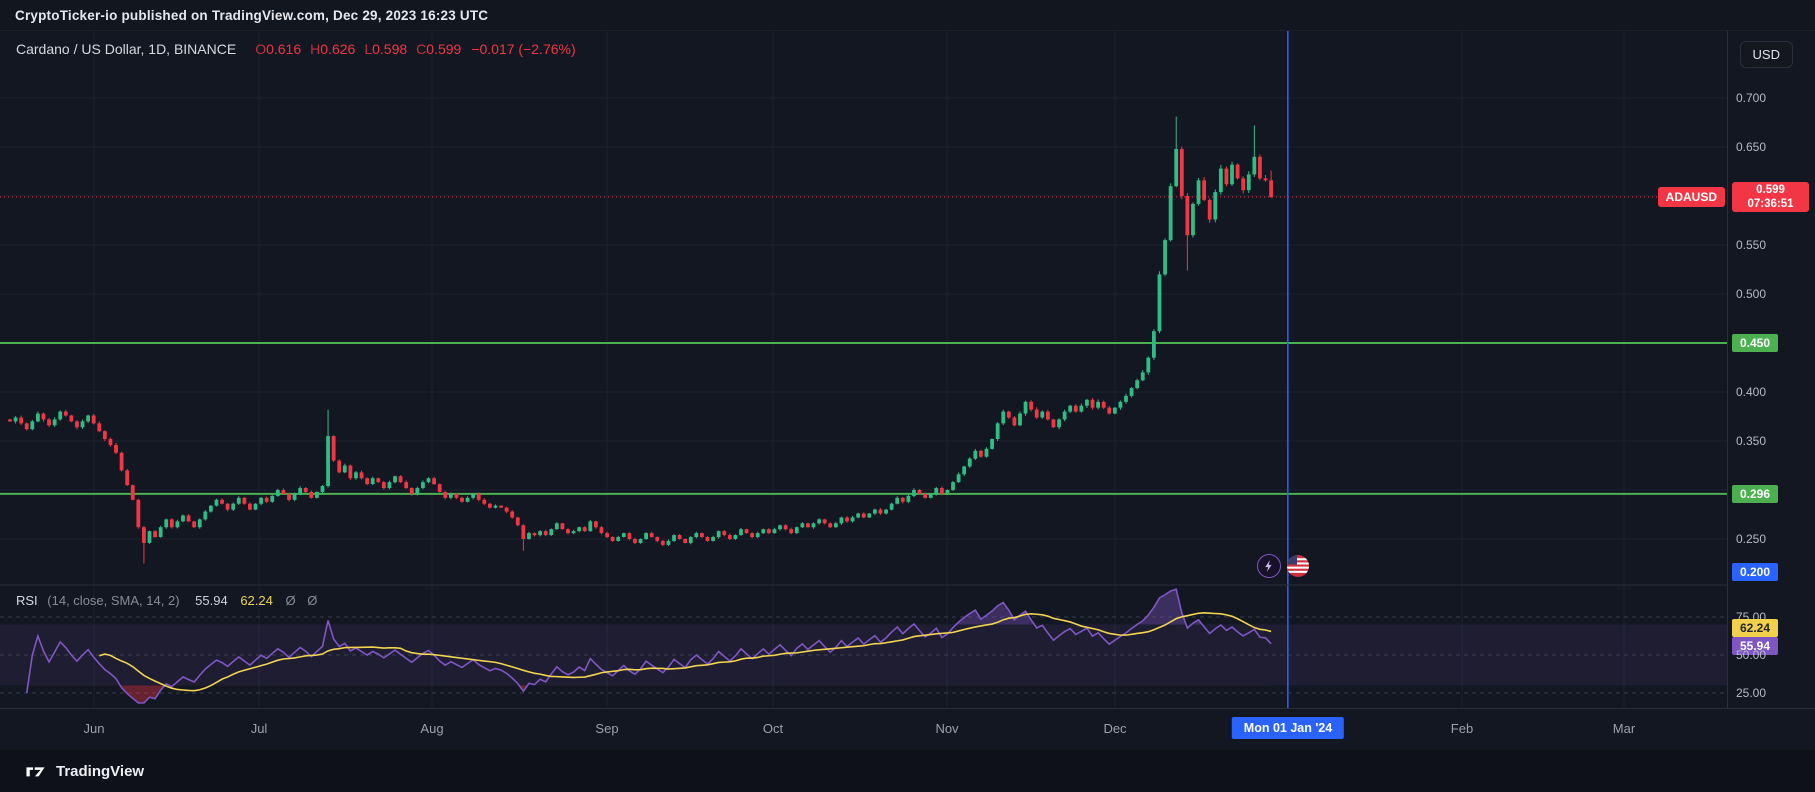 The height and width of the screenshot is (792, 1815). Describe the element at coordinates (1462, 728) in the screenshot. I see `month-label: Feb` at that location.